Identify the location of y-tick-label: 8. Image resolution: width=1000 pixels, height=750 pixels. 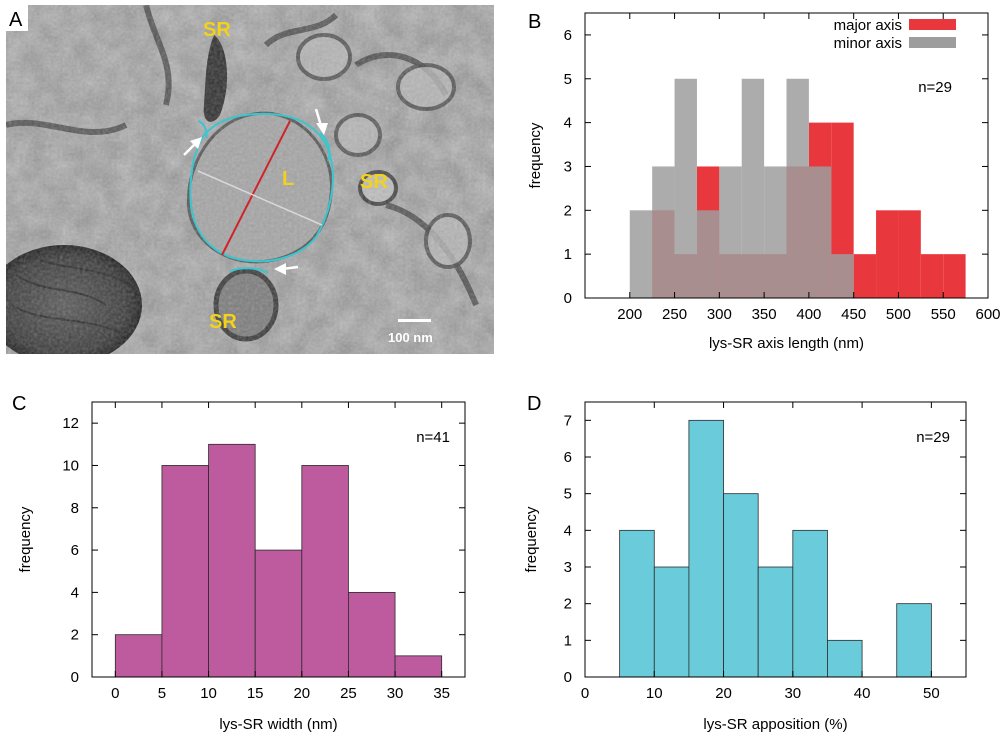
(75, 508).